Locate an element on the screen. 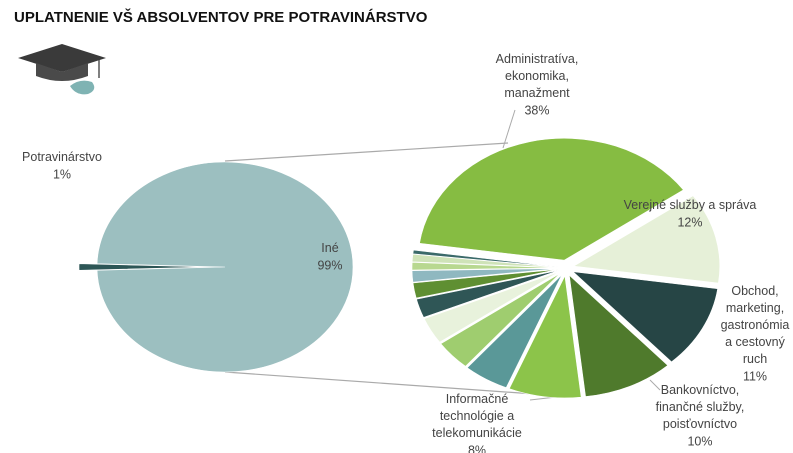  label-line: poisťovníctvo is located at coordinates (700, 424).